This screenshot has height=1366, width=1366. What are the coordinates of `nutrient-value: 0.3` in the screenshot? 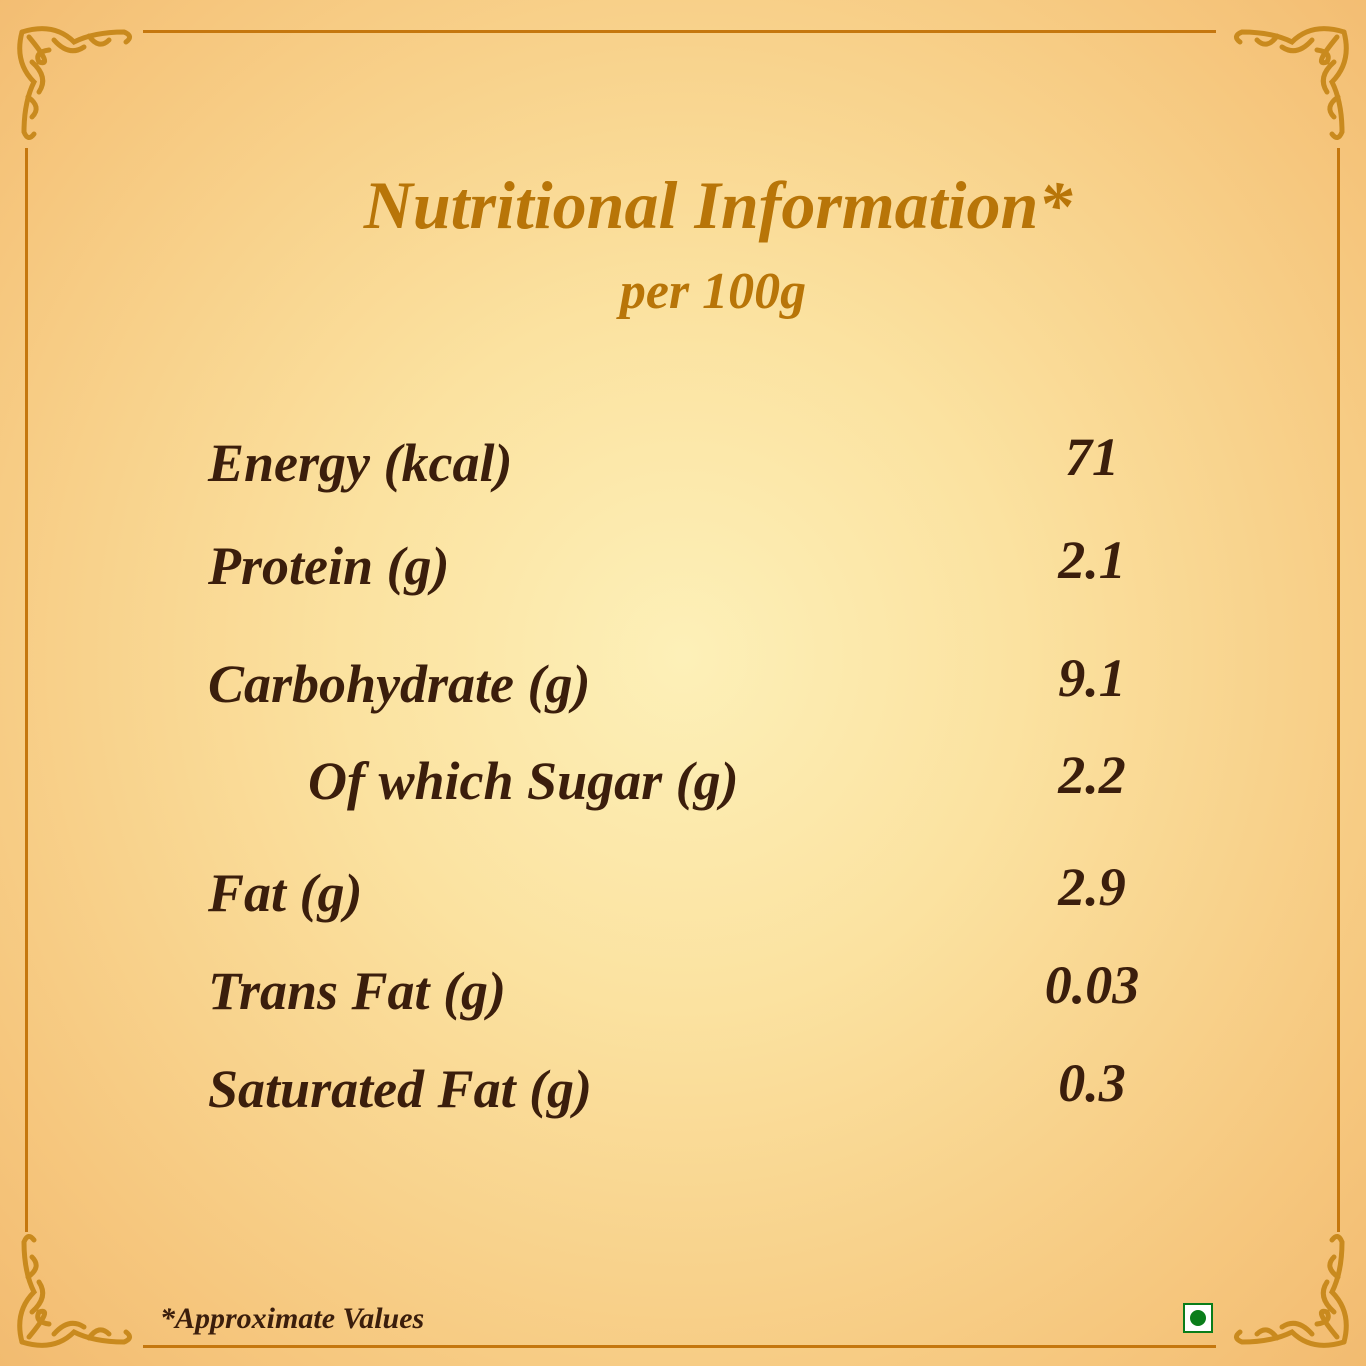 It's located at (1092, 1083).